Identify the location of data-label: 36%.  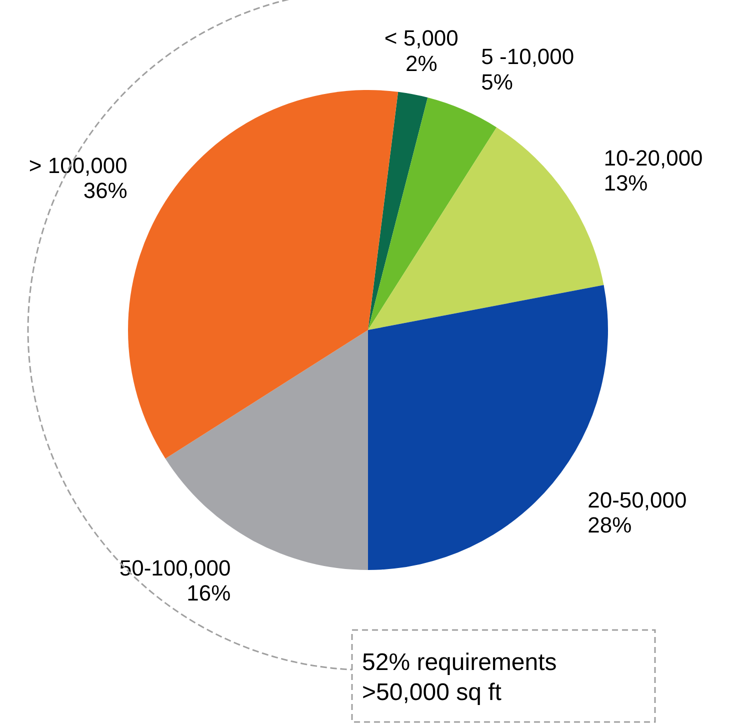
(105, 191).